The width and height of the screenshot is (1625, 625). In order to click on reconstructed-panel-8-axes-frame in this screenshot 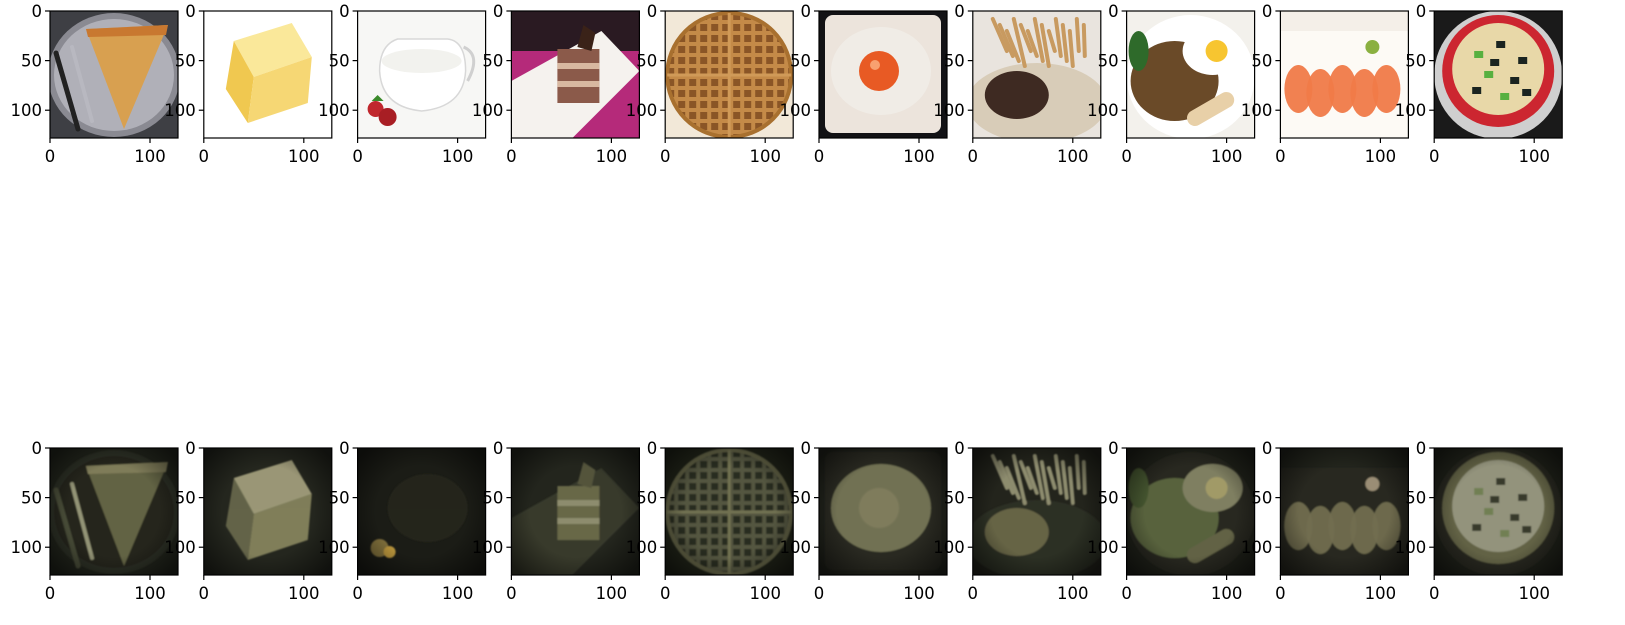, I will do `click(1344, 511)`.